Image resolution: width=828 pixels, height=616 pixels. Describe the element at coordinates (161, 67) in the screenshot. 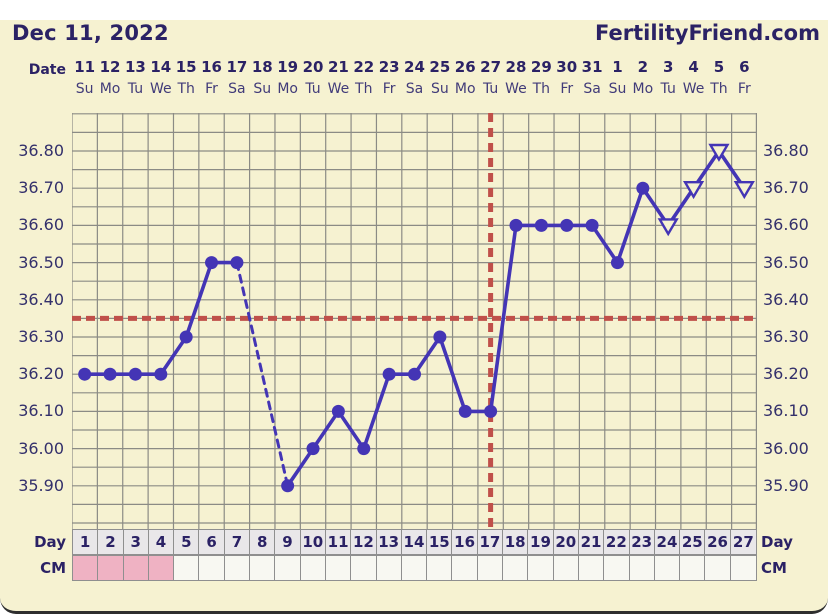

I see `date-cell-4: 14` at that location.